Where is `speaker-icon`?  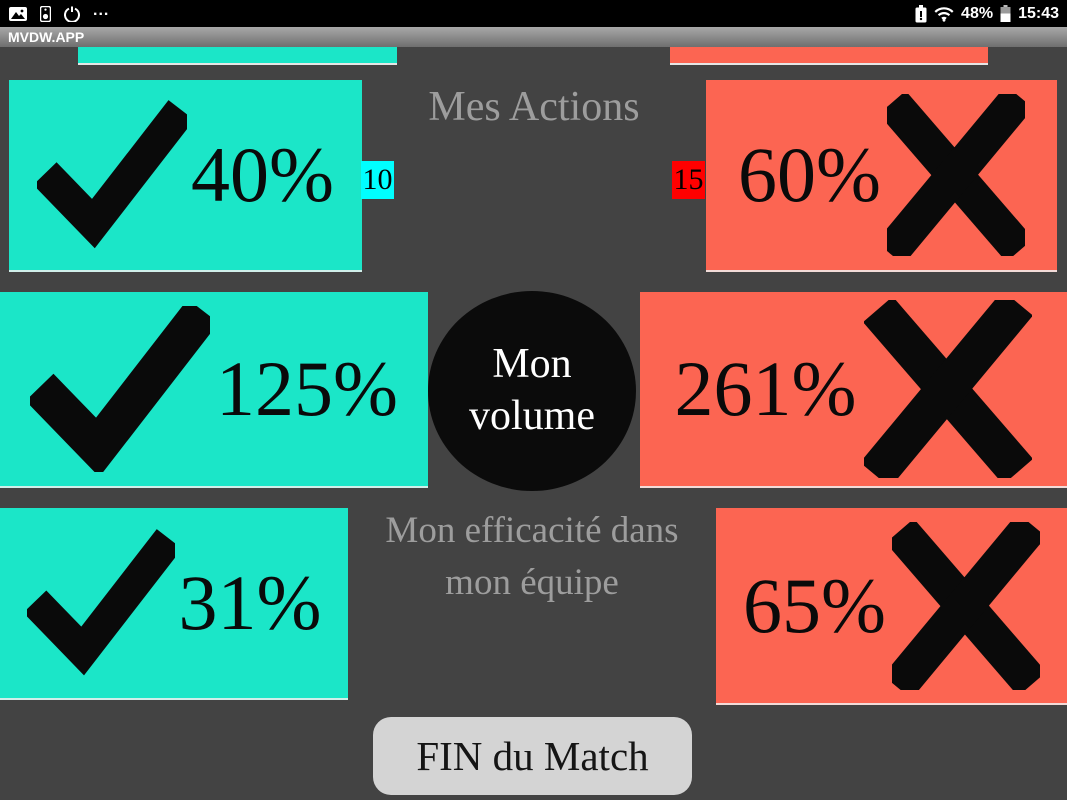 speaker-icon is located at coordinates (45, 13).